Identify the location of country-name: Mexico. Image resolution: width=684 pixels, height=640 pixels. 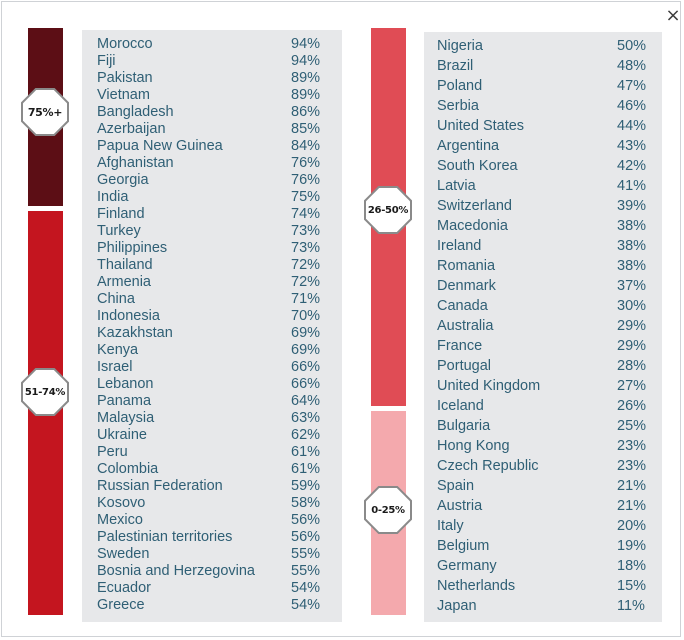
(120, 520).